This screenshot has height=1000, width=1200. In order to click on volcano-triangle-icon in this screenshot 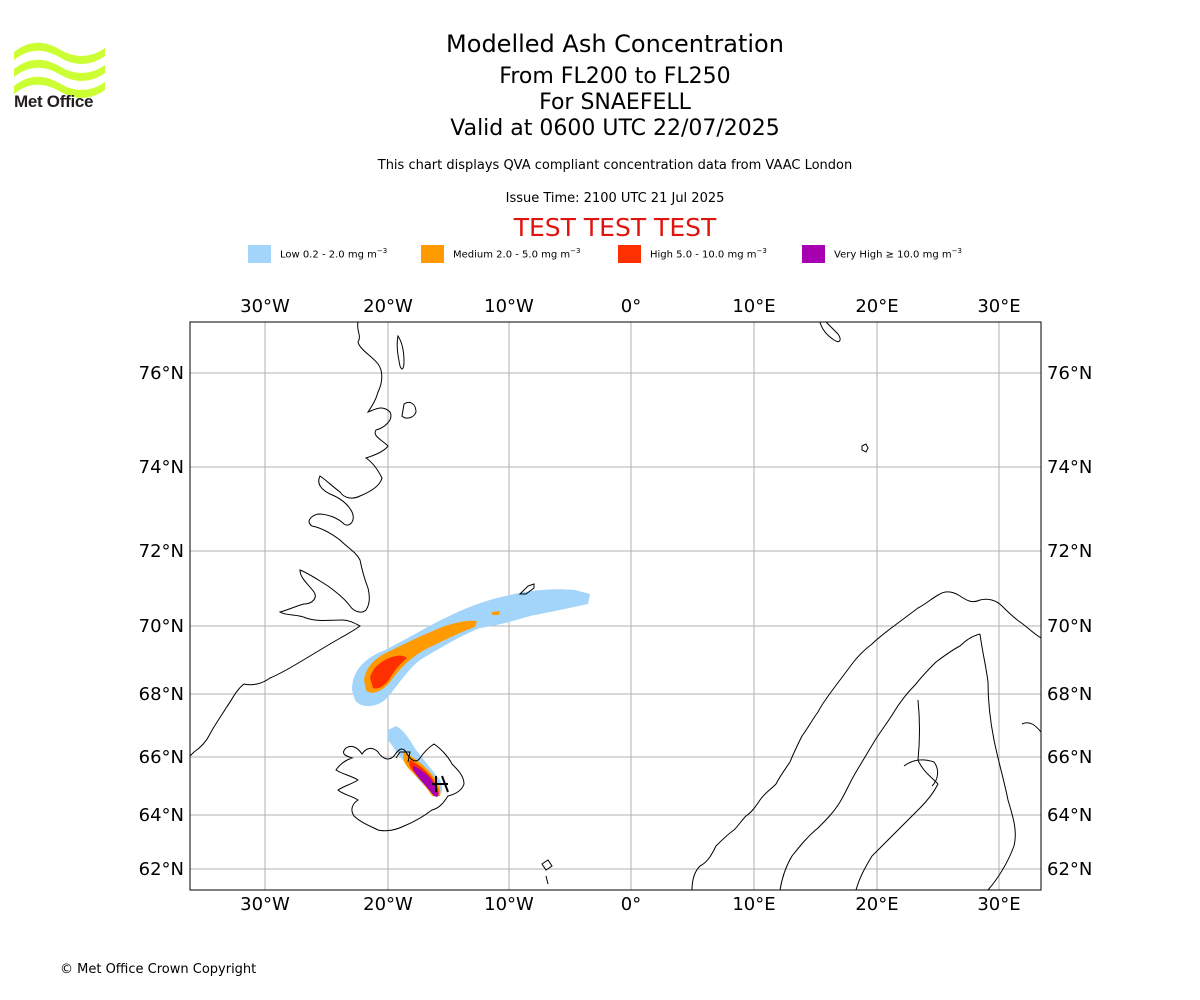, I will do `click(440, 784)`.